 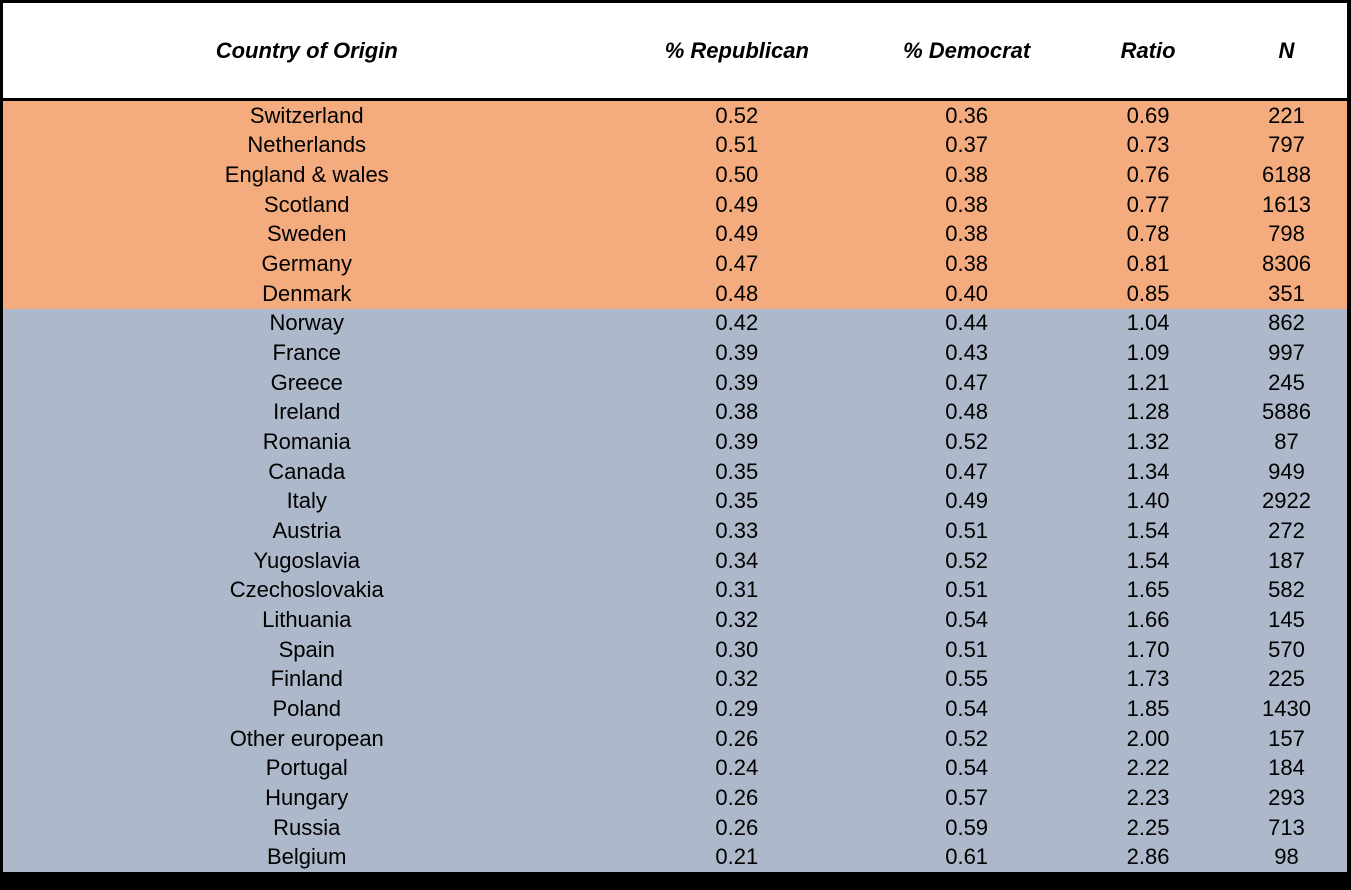 I want to click on cell-percent-democrat: 0.57, so click(x=967, y=797).